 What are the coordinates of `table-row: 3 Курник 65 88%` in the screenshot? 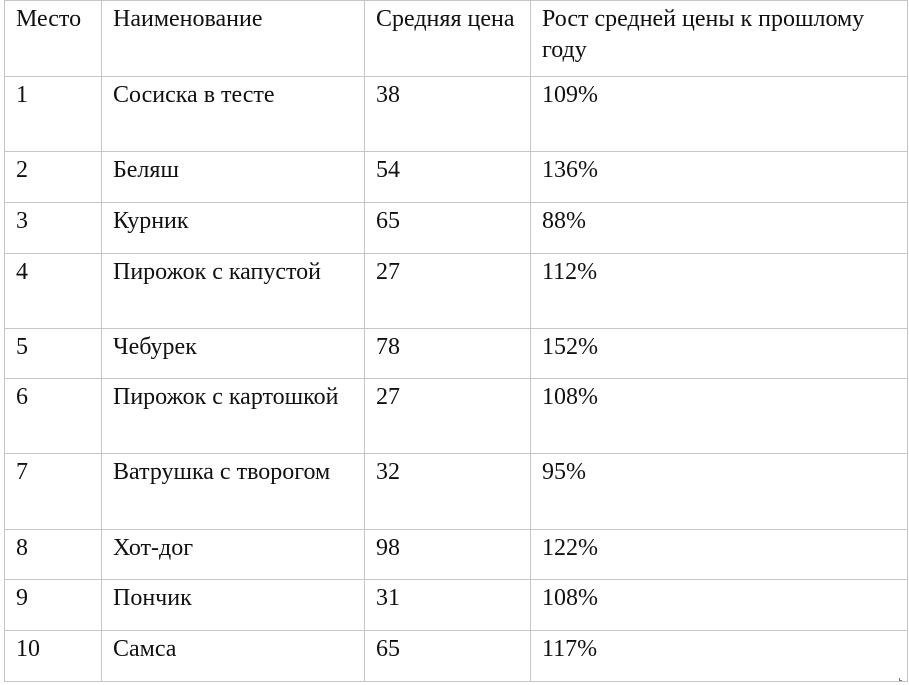 It's located at (456, 228).